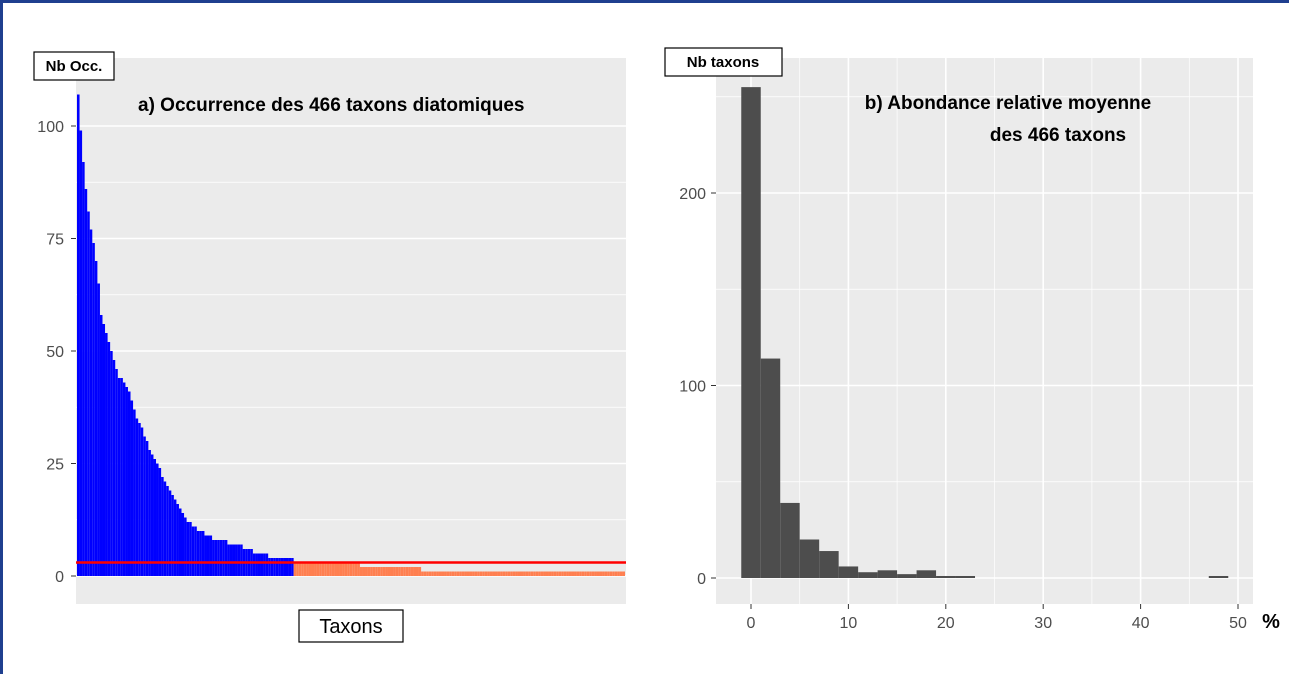 The image size is (1289, 674). Describe the element at coordinates (692, 194) in the screenshot. I see `panel-b-y-tick-label: 200` at that location.